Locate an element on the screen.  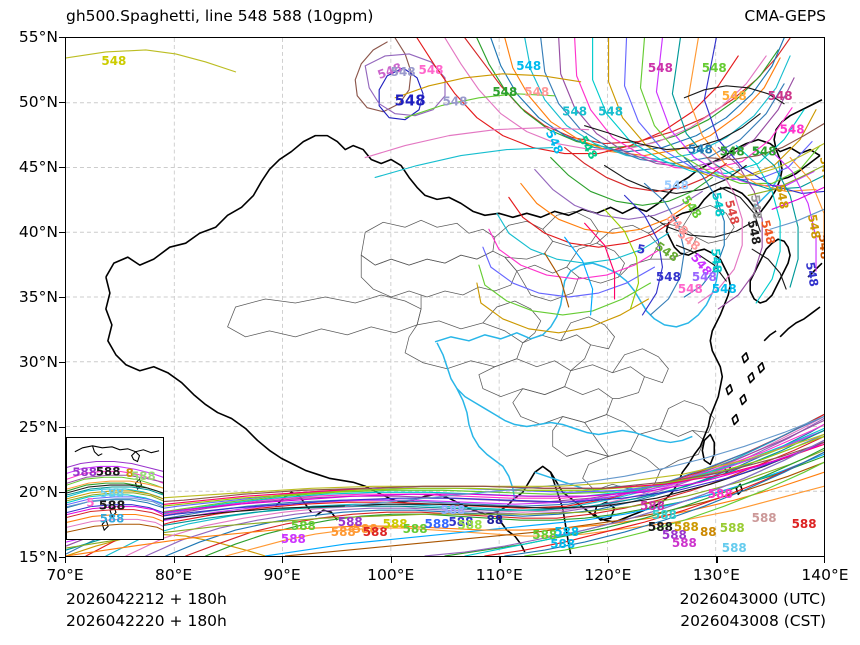
y-tick-30N: 30°N is located at coordinates (38, 362).